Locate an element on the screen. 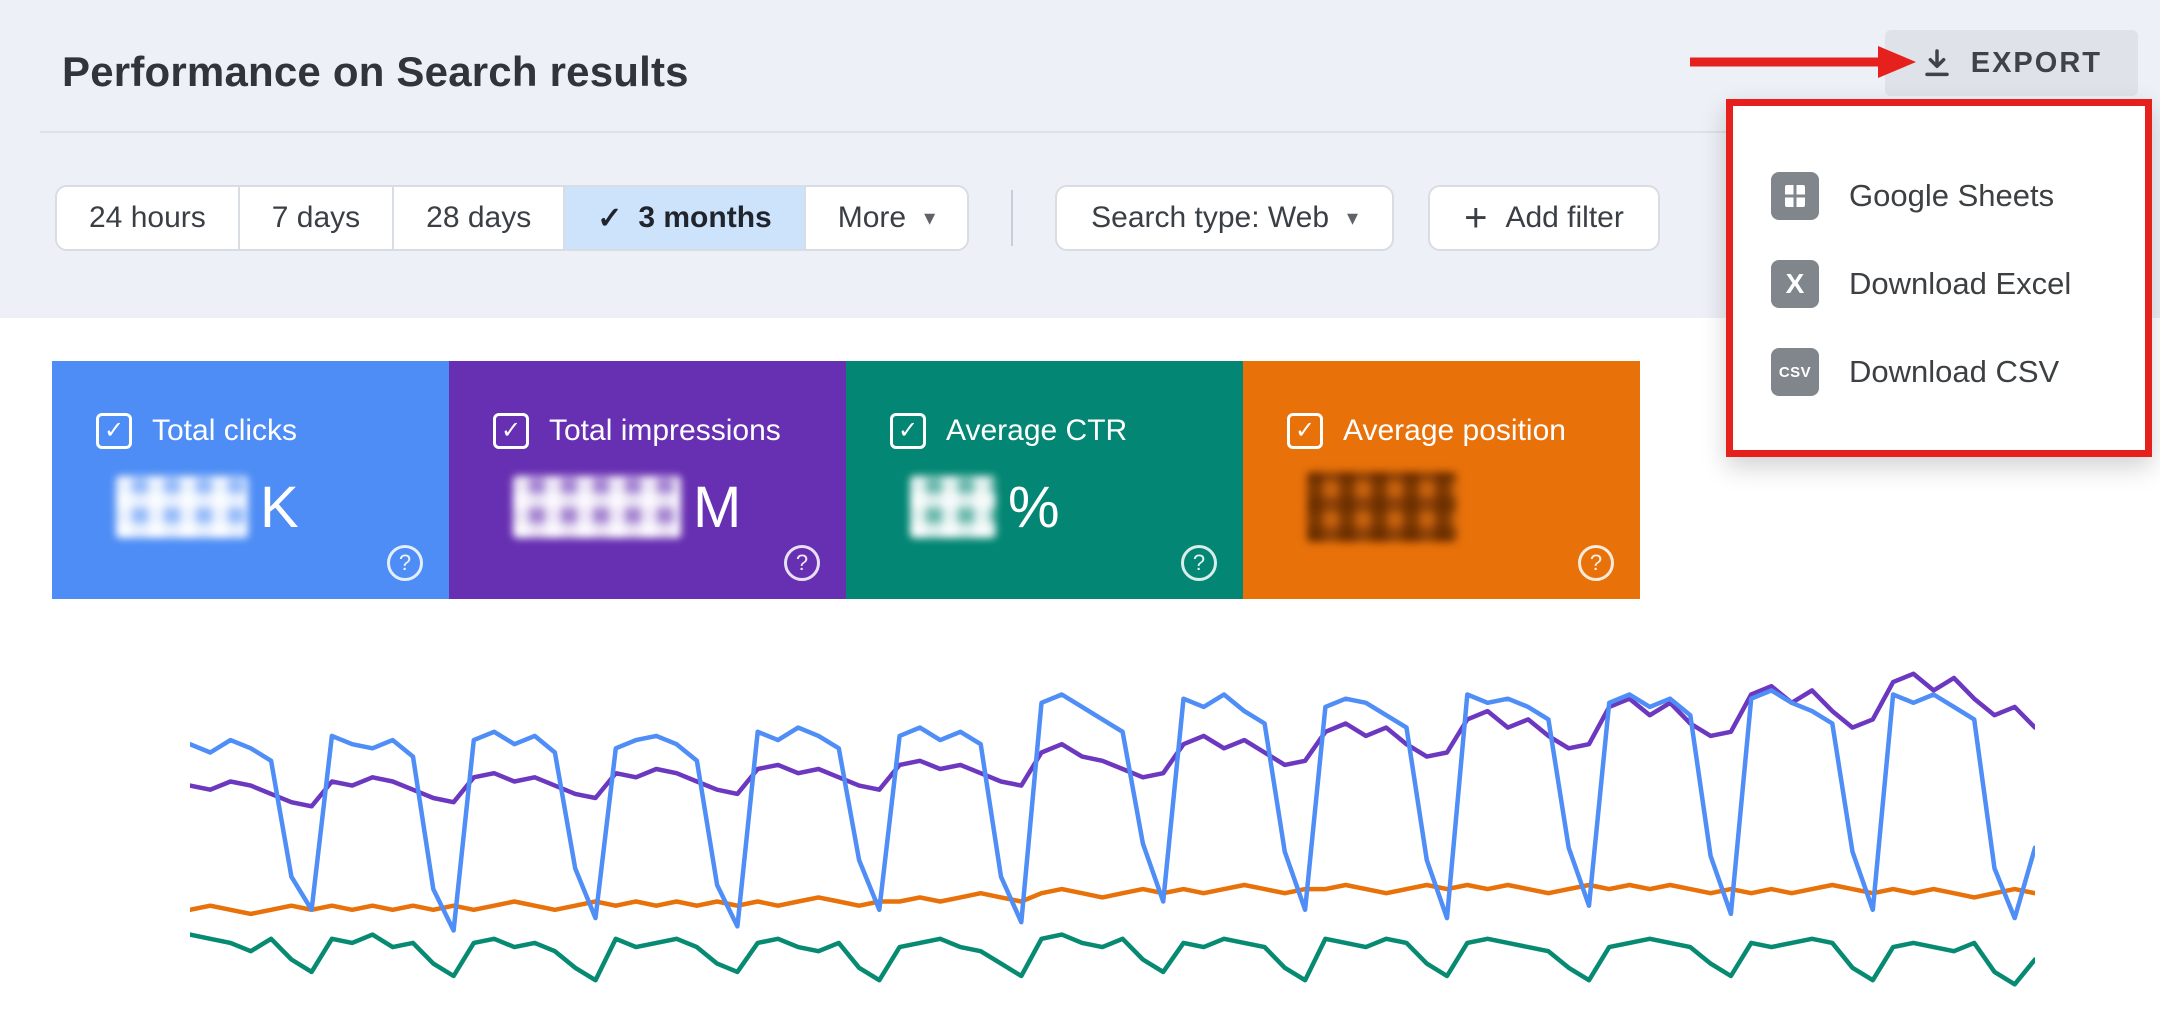  search-type-label: Search type: Web is located at coordinates (1210, 217).